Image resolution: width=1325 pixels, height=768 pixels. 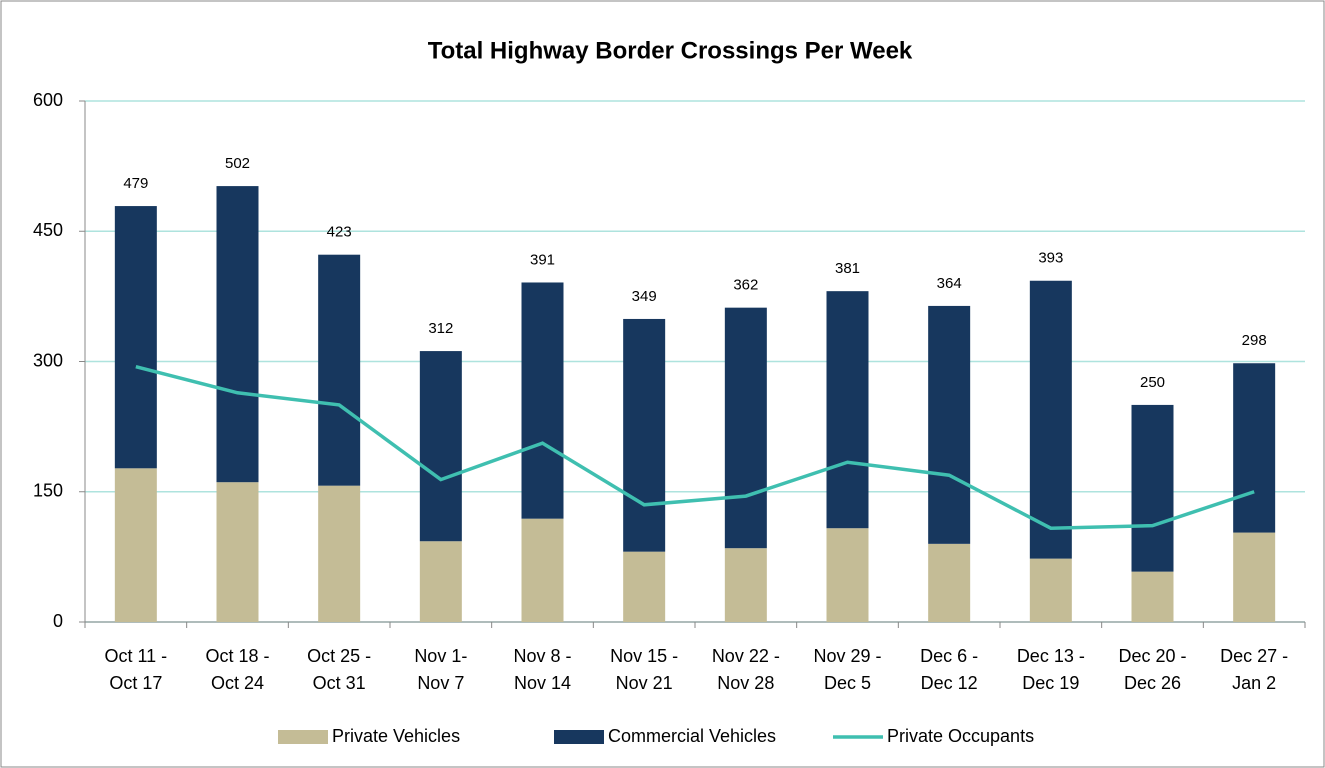 I want to click on x-tick-label: Oct 18 -, so click(x=237, y=656).